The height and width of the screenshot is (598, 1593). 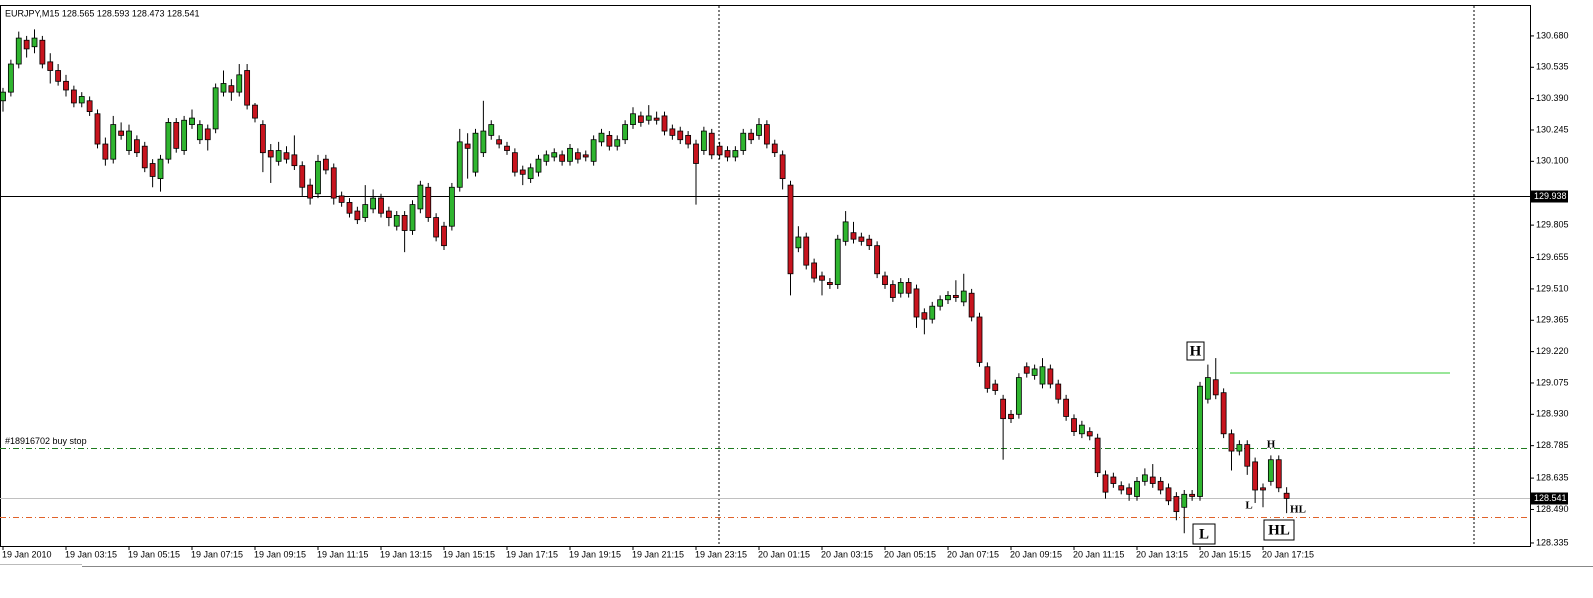 I want to click on x-tick-label: 19 Jan 23:15, so click(x=721, y=554).